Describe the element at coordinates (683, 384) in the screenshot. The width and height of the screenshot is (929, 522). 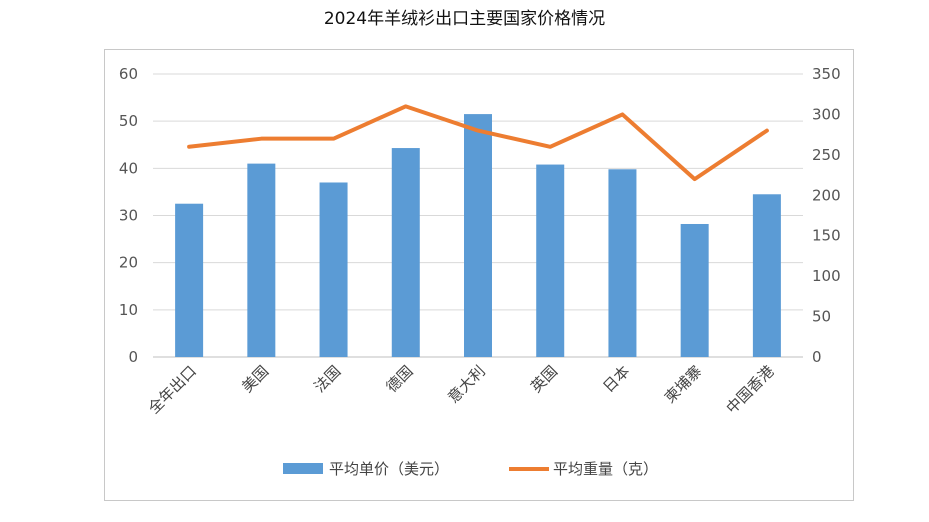
I see `x-category-label: 柬埔寨` at that location.